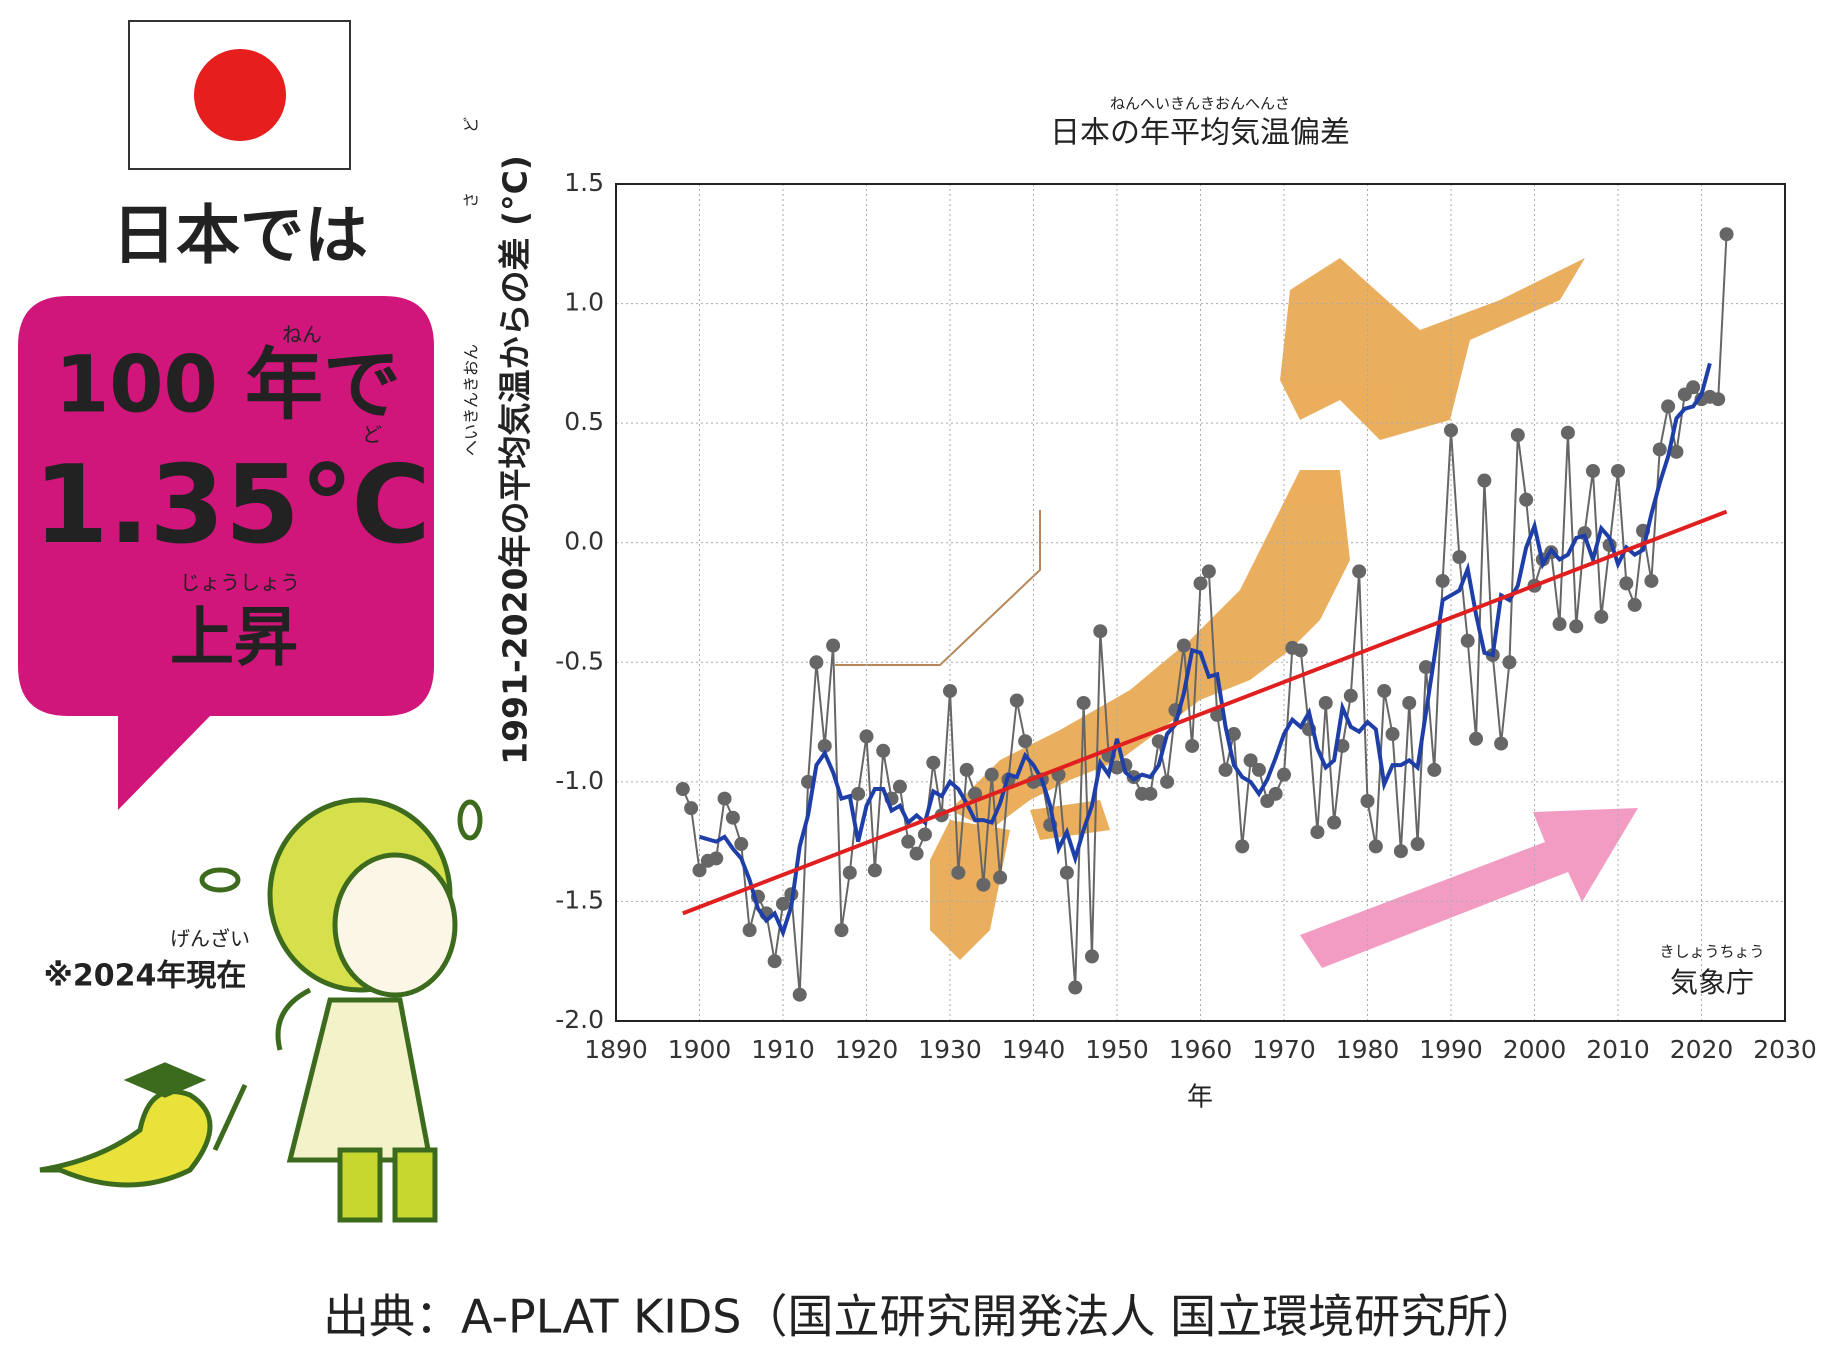 The width and height of the screenshot is (1832, 1372). Describe the element at coordinates (471, 200) in the screenshot. I see `ruby: さ` at that location.